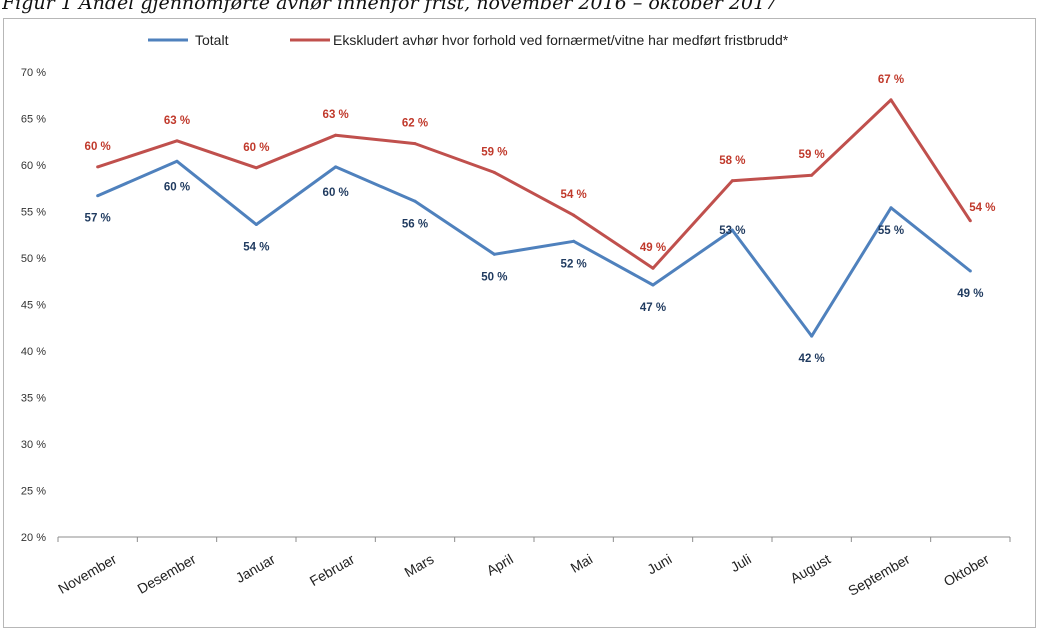 The width and height of the screenshot is (1040, 630). I want to click on data-label: 57 %, so click(98, 219).